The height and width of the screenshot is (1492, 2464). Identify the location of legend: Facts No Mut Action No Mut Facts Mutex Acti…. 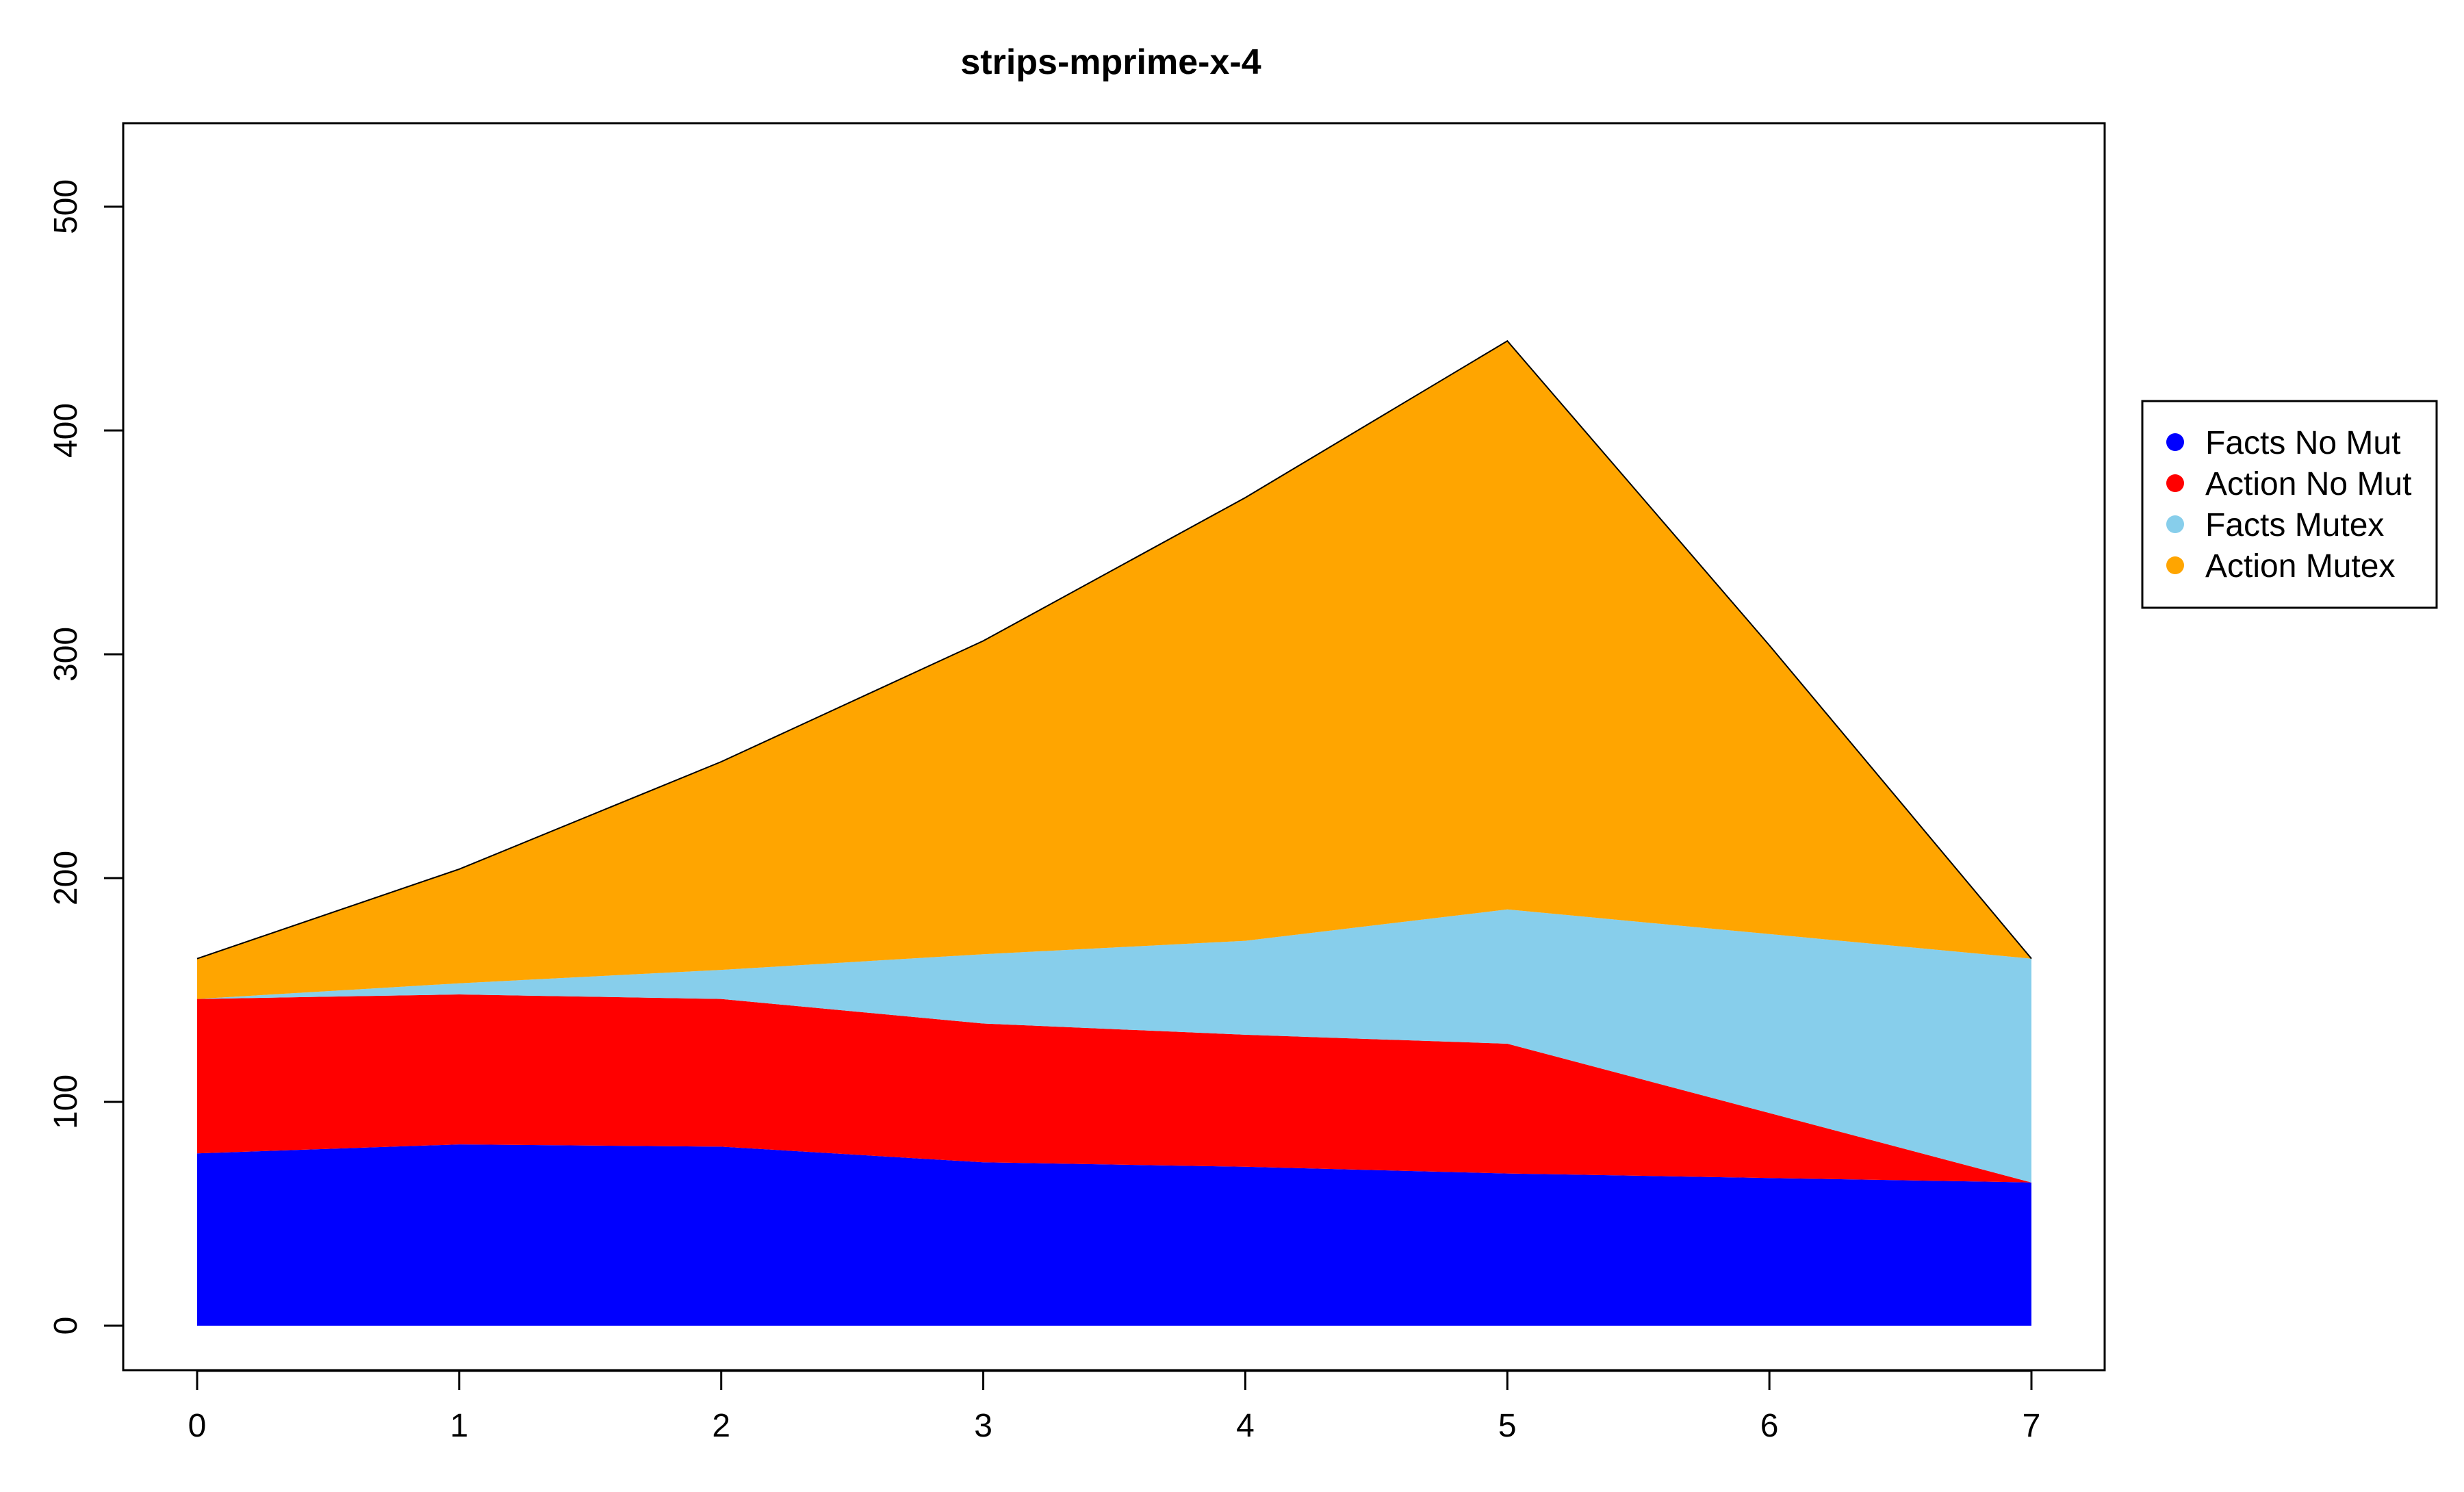
(2289, 505).